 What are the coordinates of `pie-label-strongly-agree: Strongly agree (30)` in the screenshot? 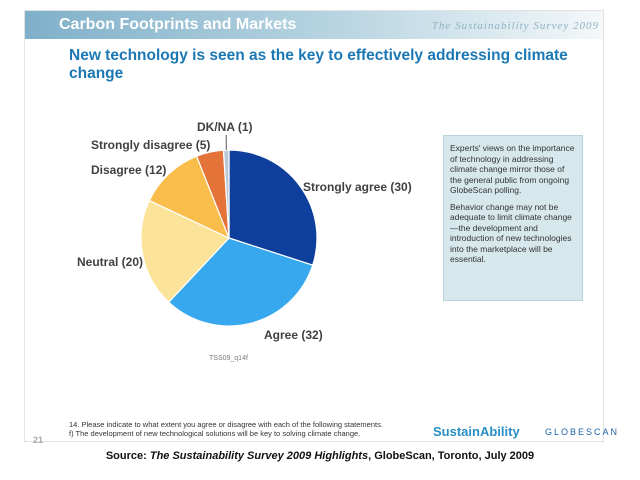 It's located at (357, 187).